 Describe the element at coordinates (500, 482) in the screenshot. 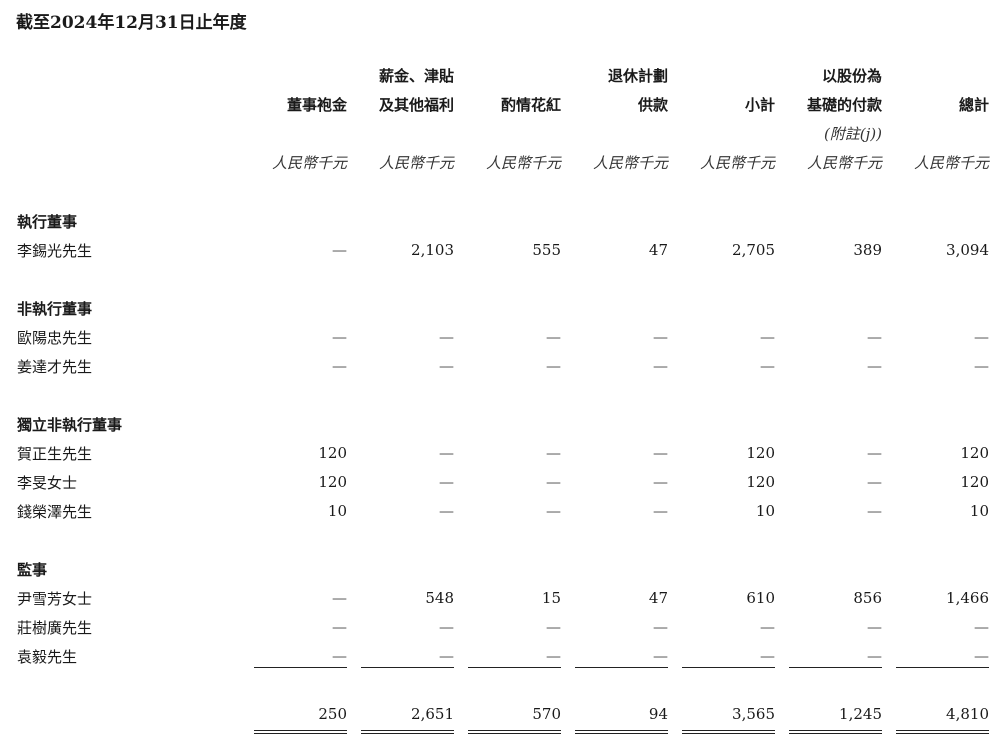

I see `table-row: 李旻女士 120 — — — 120 — 120` at that location.